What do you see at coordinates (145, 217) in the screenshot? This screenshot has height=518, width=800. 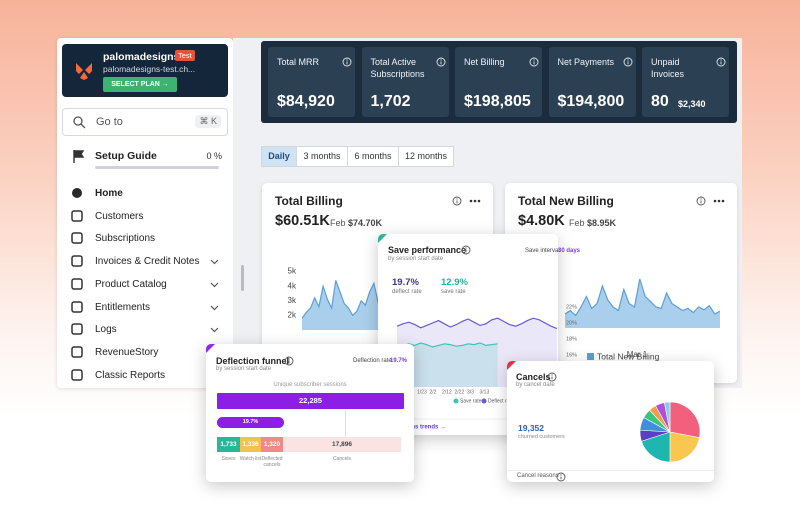 I see `nav-item: Customers` at bounding box center [145, 217].